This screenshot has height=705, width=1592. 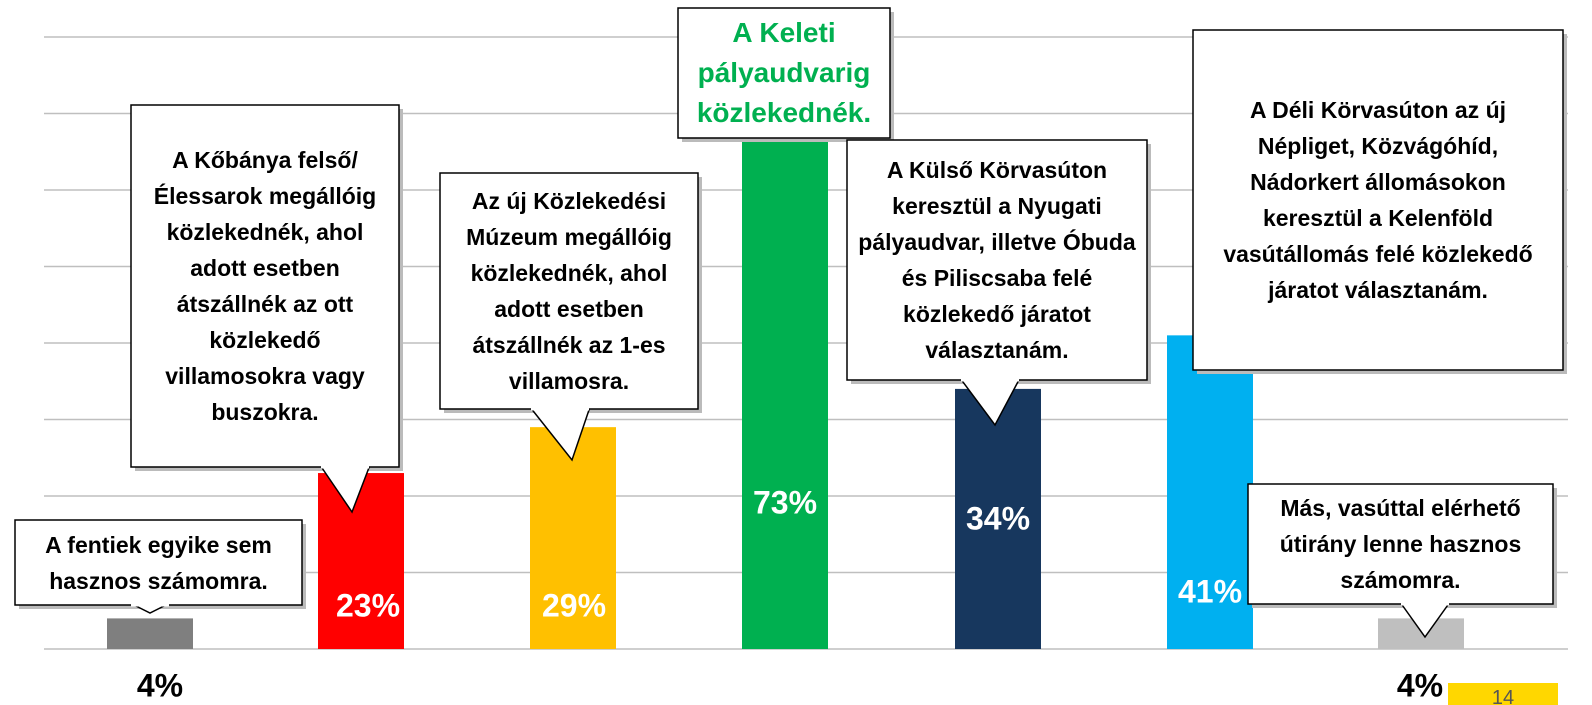 I want to click on value-label: 34%, so click(x=998, y=518).